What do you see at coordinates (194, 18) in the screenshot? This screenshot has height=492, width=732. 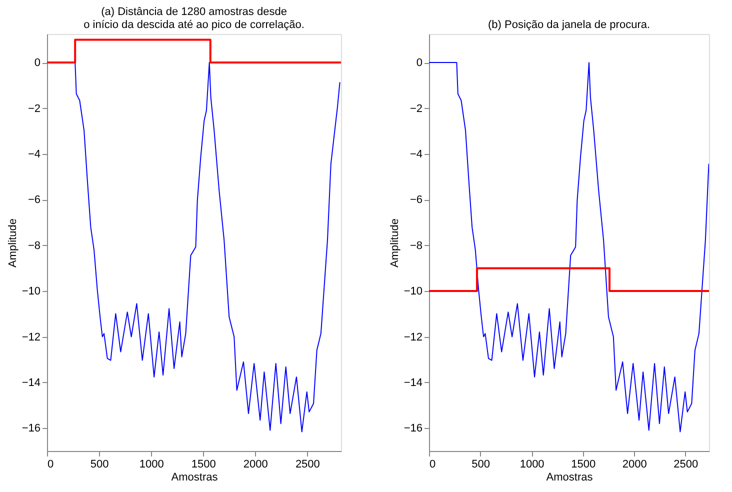 I see `chart-title: (a) Distância de 1280 amostras desde o início da descida até ao pico de correlação.` at bounding box center [194, 18].